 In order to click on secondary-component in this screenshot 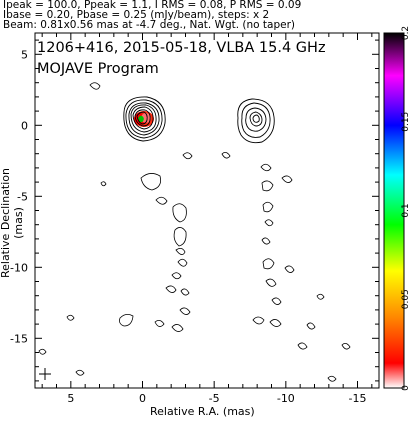, I will do `click(256, 121)`.